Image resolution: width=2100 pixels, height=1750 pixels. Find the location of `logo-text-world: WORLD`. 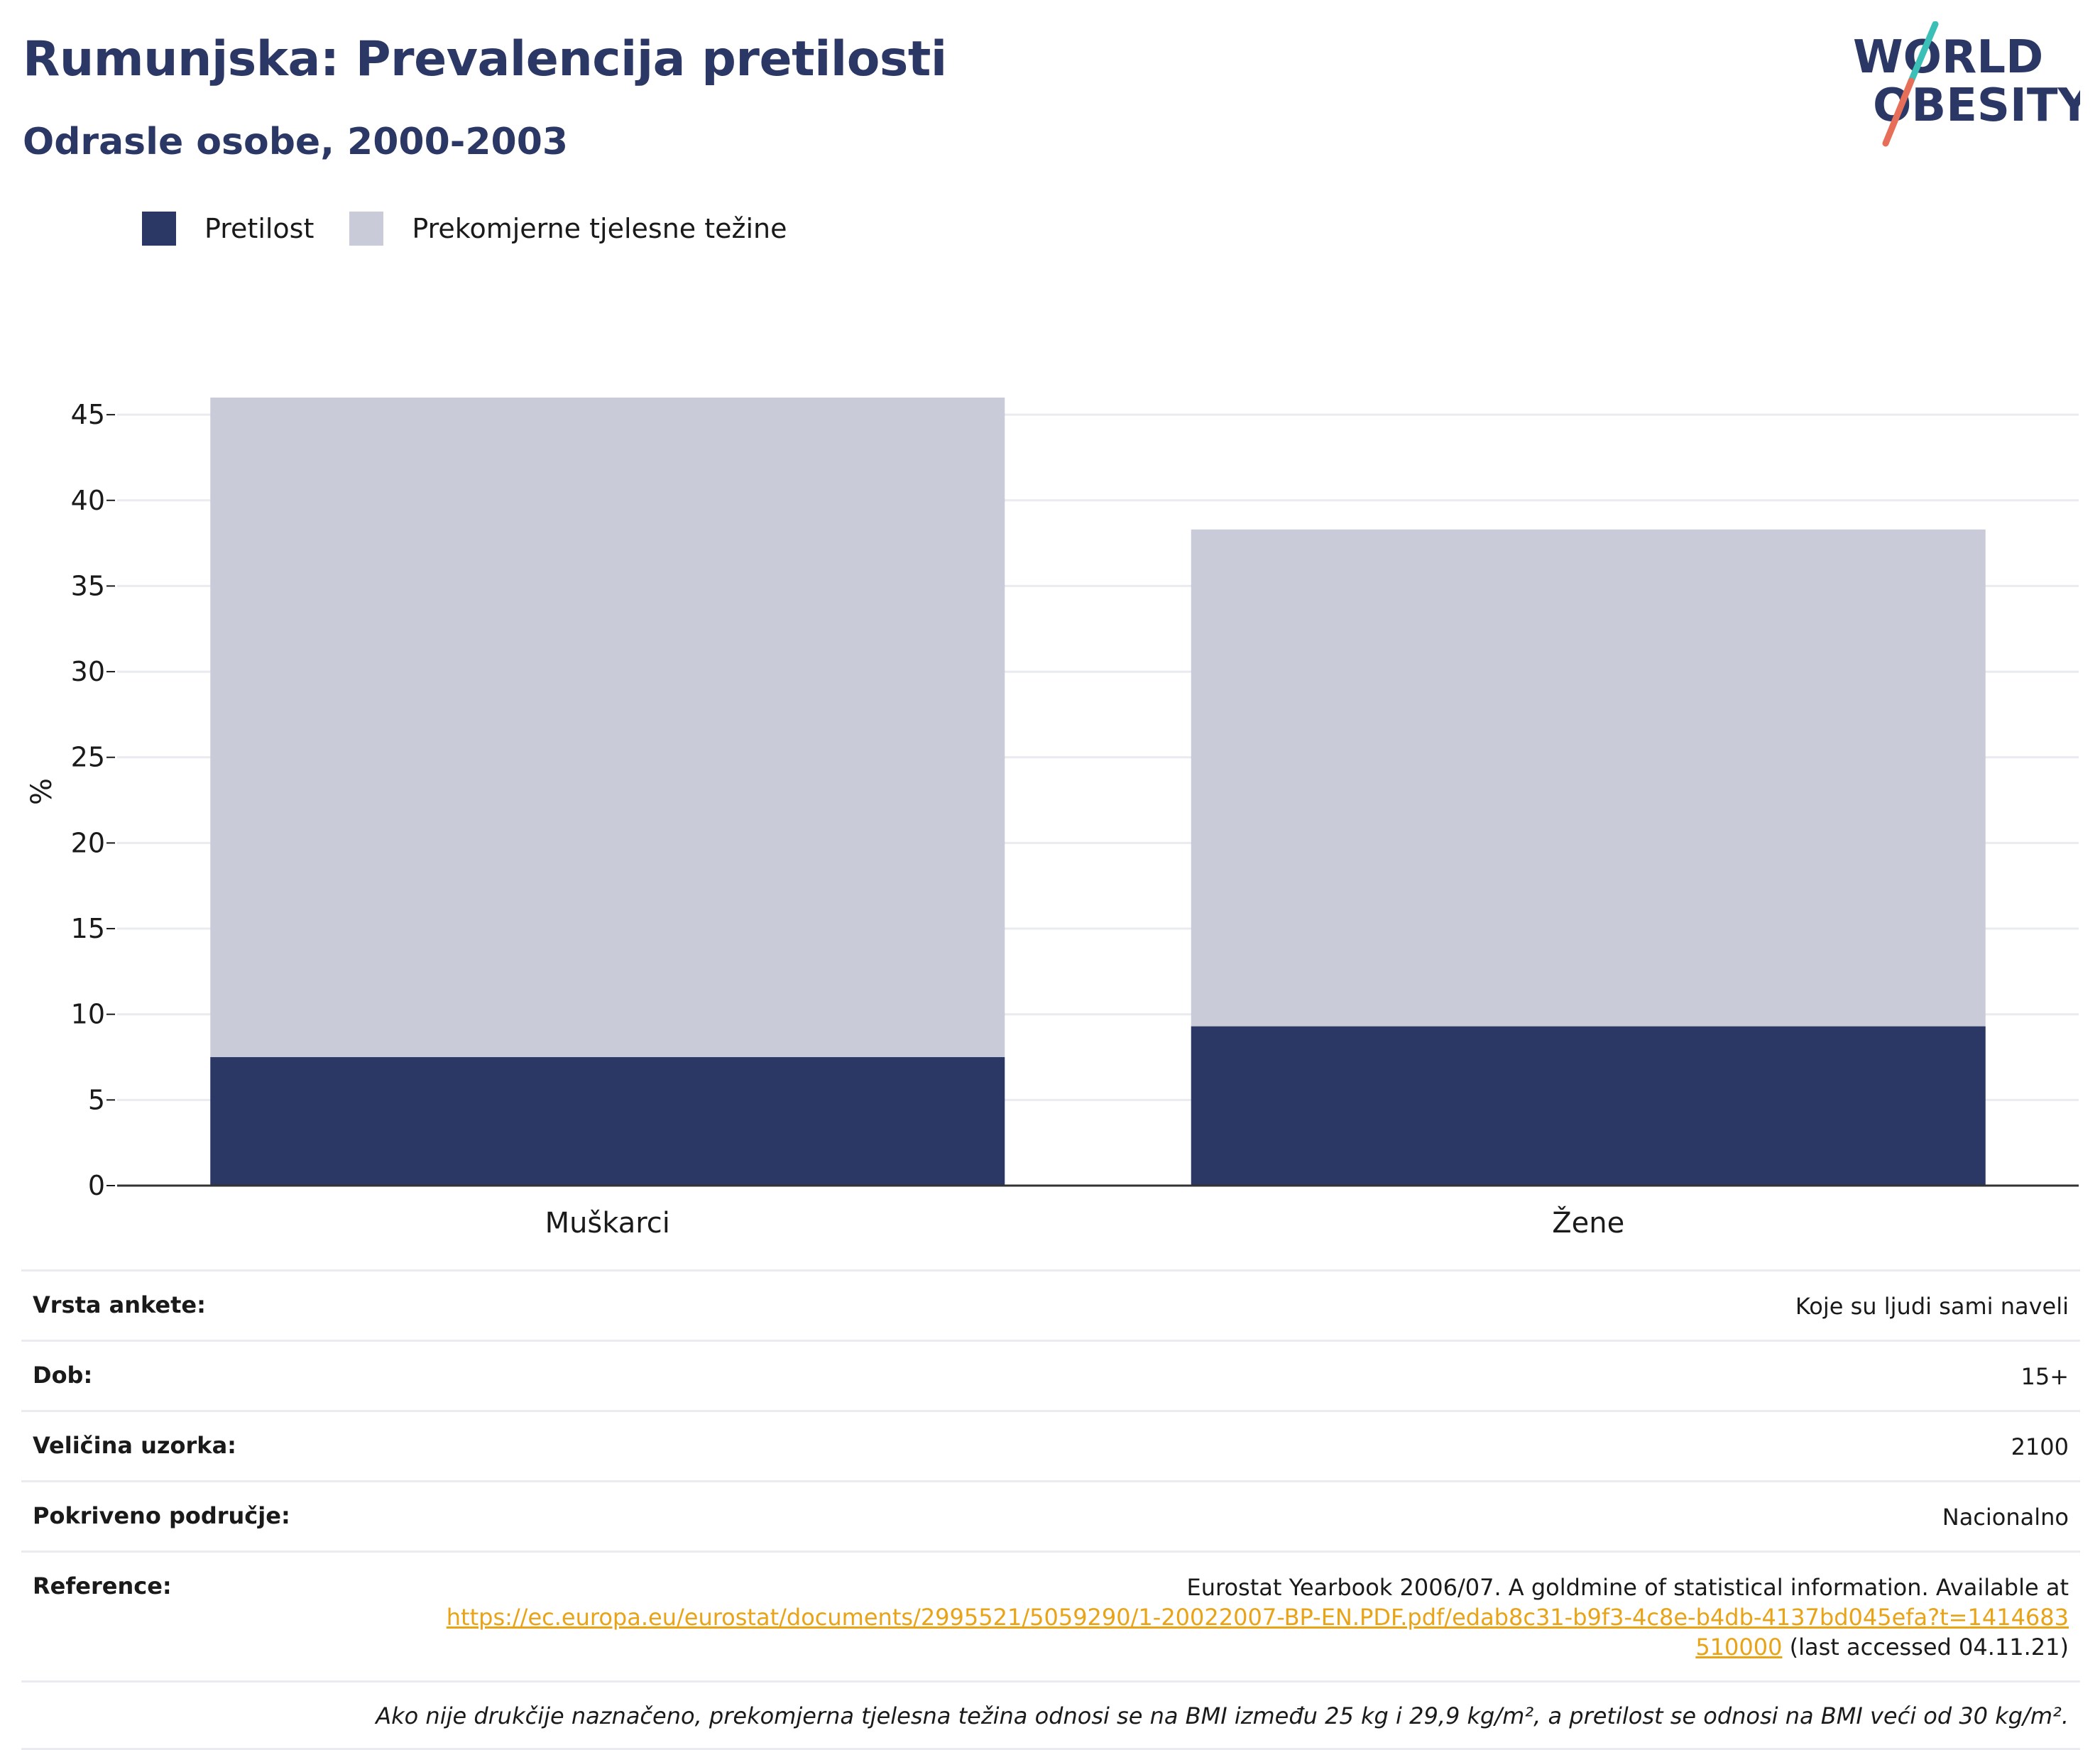

logo-text-world: WORLD is located at coordinates (1948, 57).